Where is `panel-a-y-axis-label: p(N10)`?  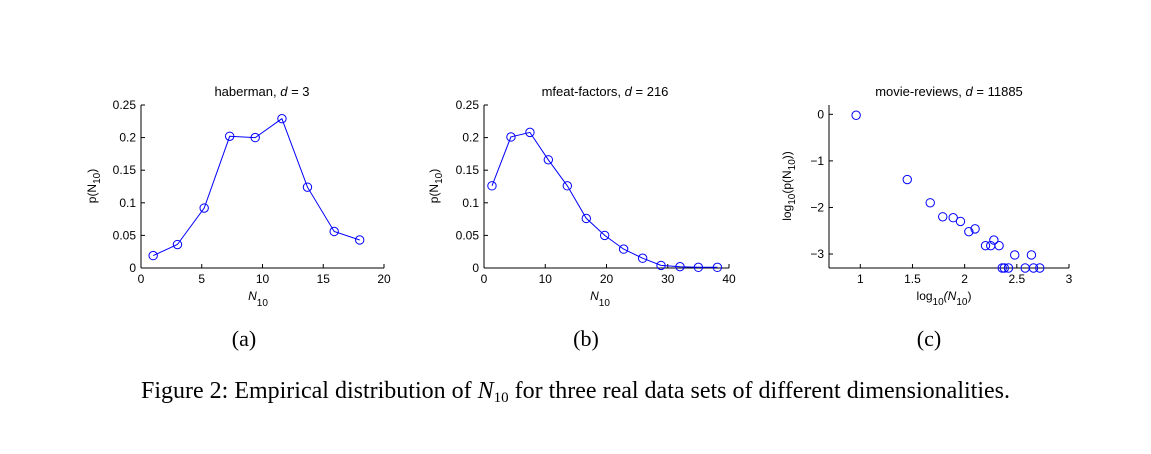
panel-a-y-axis-label: p(N10) is located at coordinates (94, 186).